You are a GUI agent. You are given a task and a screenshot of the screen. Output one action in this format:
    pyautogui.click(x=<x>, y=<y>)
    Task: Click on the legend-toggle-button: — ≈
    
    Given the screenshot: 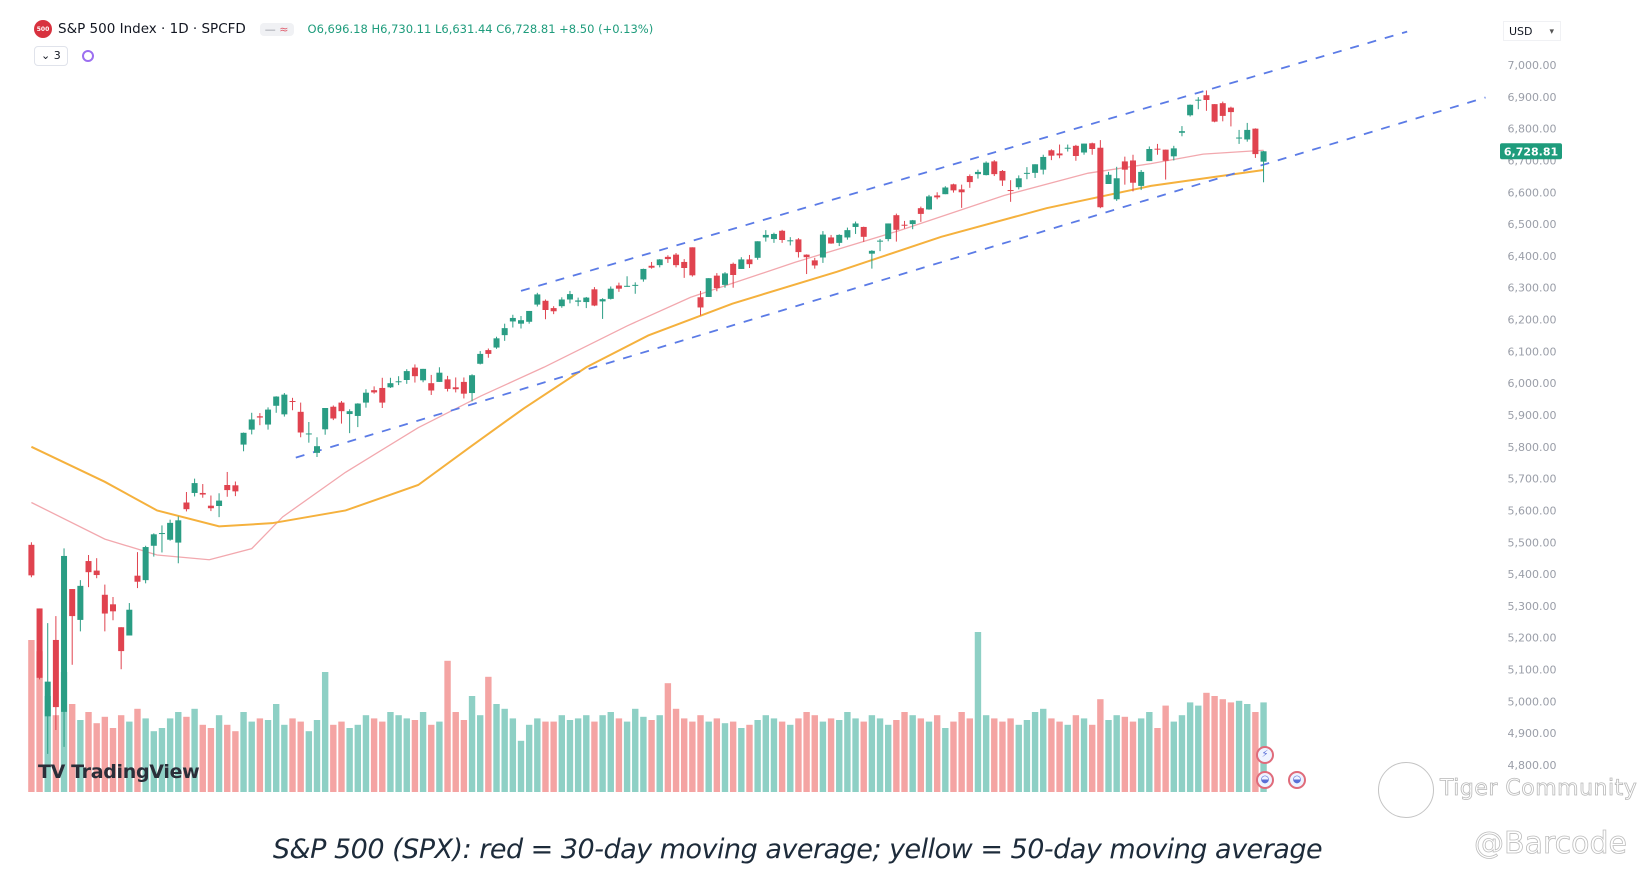 What is the action you would take?
    pyautogui.click(x=276, y=29)
    